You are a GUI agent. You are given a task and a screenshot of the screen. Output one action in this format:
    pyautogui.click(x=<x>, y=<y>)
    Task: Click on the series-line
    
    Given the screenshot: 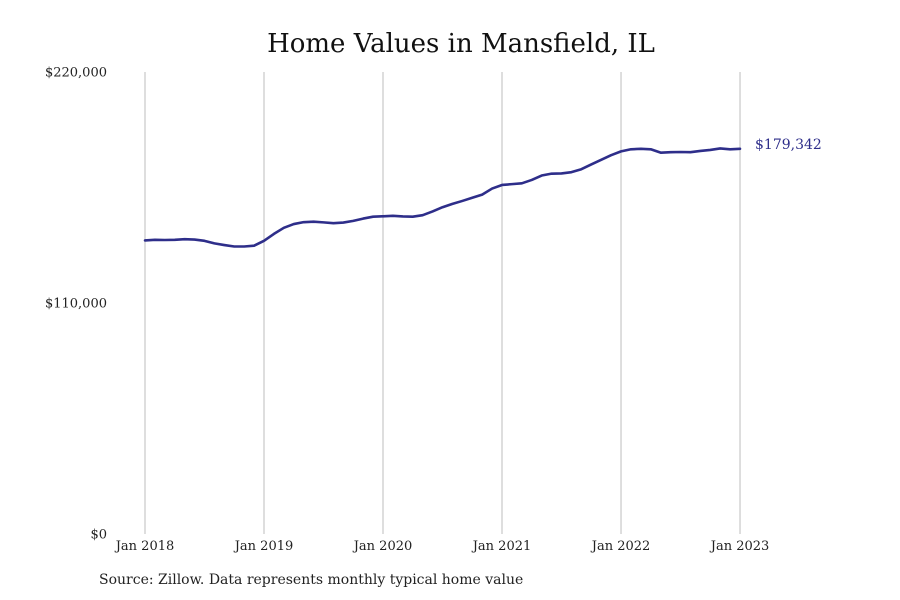 What is the action you would take?
    pyautogui.click(x=442, y=197)
    